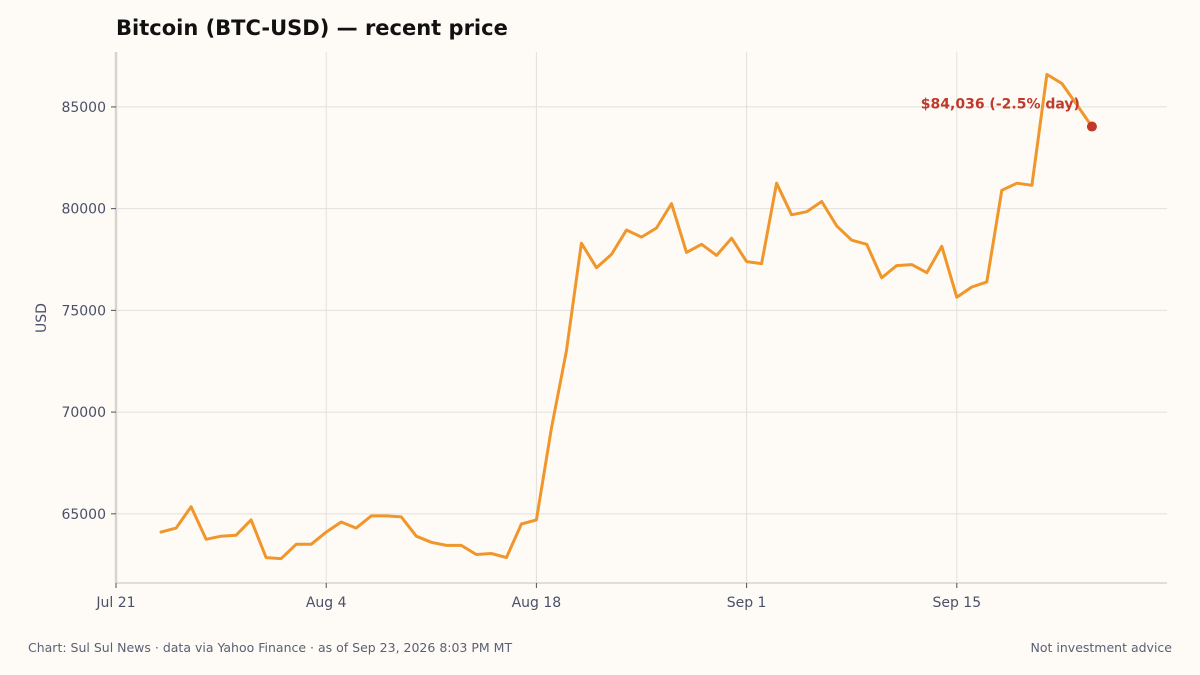  I want to click on y-tick-label: 85000, so click(83, 108).